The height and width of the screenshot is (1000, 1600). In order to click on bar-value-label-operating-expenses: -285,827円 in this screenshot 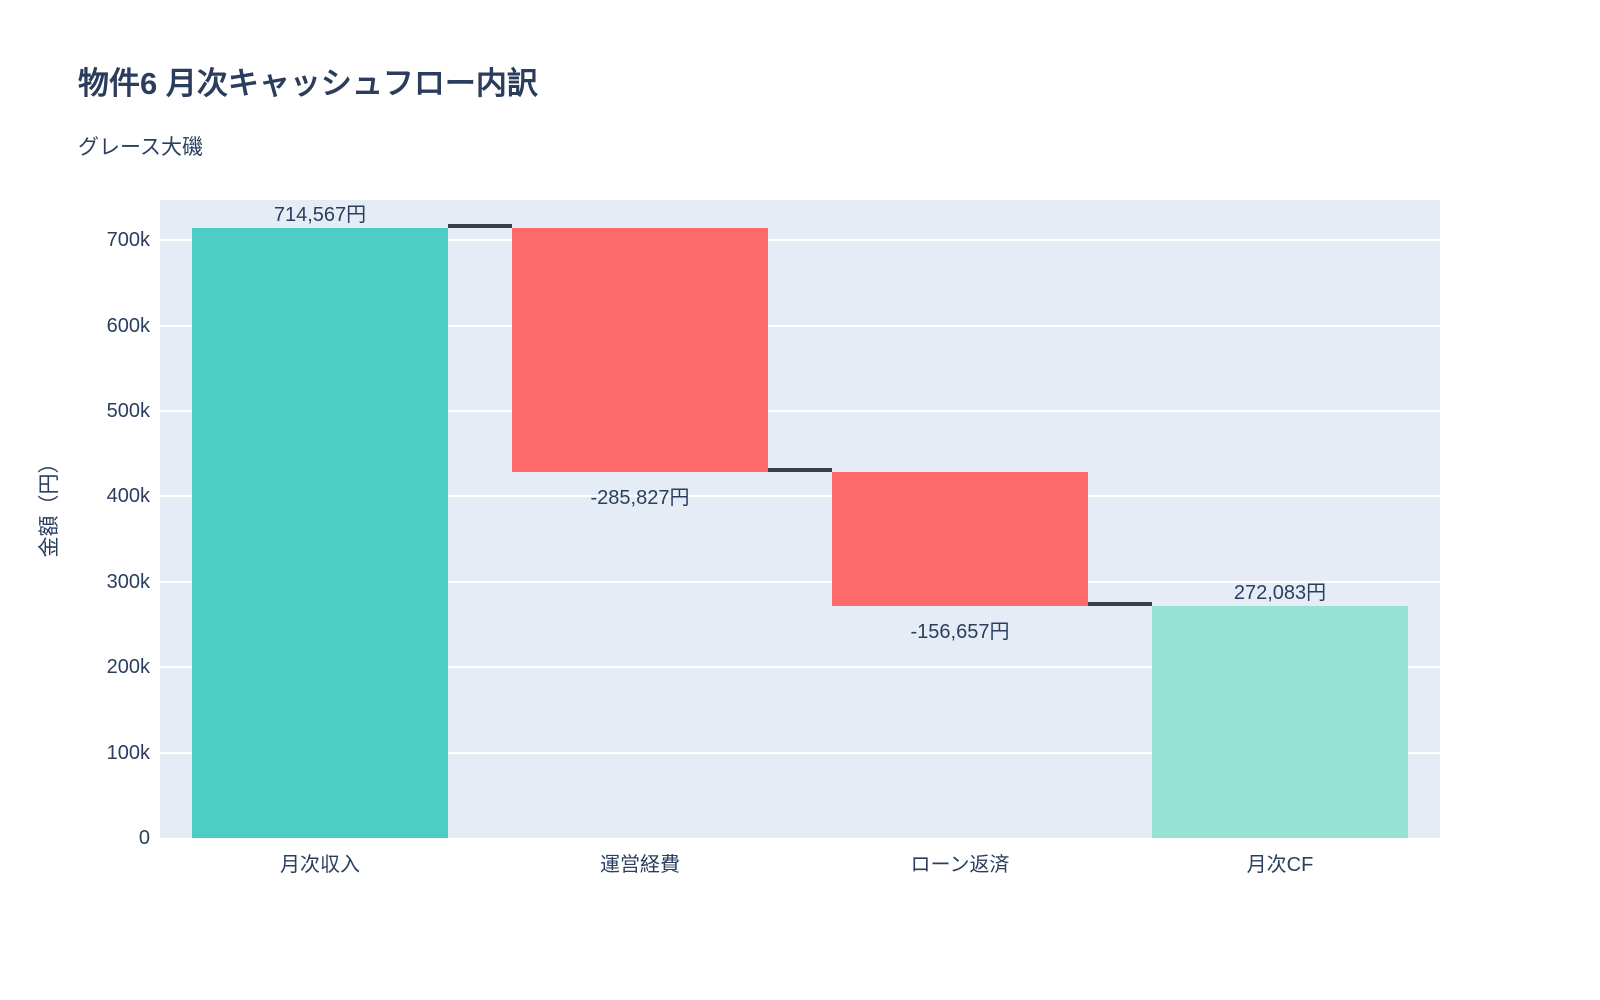, I will do `click(640, 497)`.